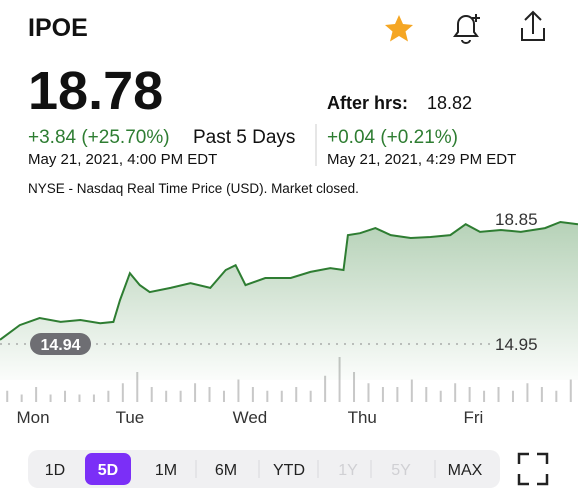 This screenshot has height=500, width=578. Describe the element at coordinates (362, 417) in the screenshot. I see `x-tick-label: Thu` at that location.